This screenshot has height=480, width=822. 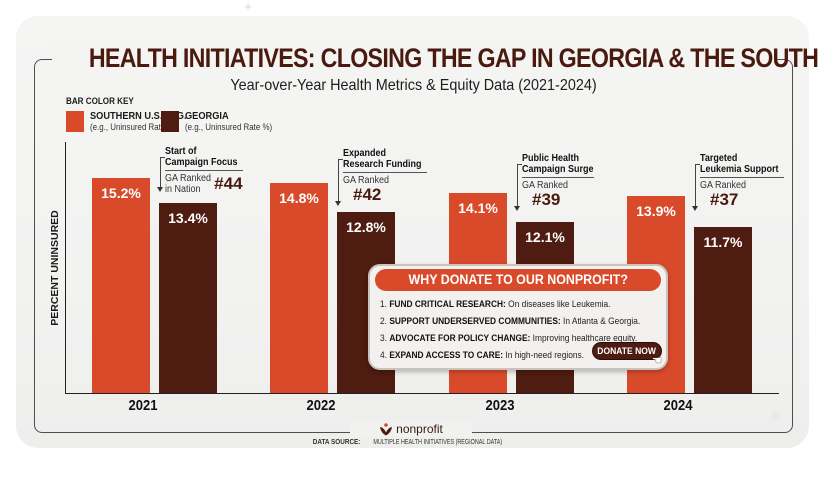 I want to click on annotation-subtext: GA Ranked in Nation, so click(x=188, y=184).